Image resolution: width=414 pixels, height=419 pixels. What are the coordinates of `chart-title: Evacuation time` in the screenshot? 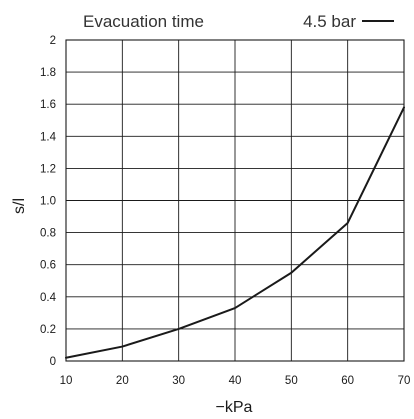 It's located at (143, 21).